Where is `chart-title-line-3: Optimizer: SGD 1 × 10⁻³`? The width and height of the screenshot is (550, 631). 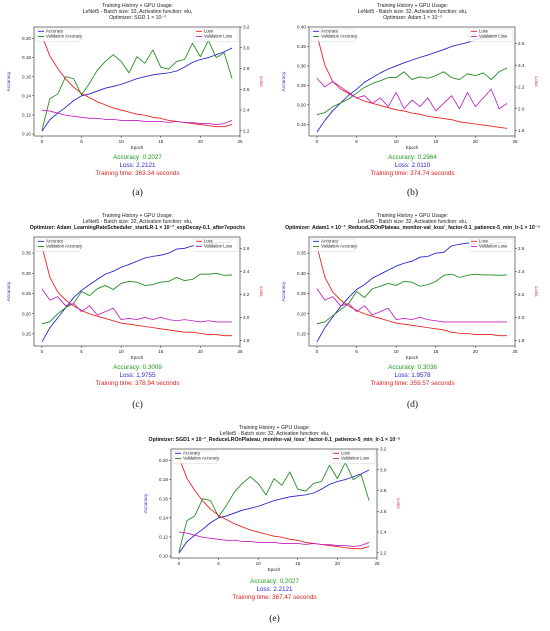 chart-title-line-3: Optimizer: SGD 1 × 10⁻³ is located at coordinates (137, 18).